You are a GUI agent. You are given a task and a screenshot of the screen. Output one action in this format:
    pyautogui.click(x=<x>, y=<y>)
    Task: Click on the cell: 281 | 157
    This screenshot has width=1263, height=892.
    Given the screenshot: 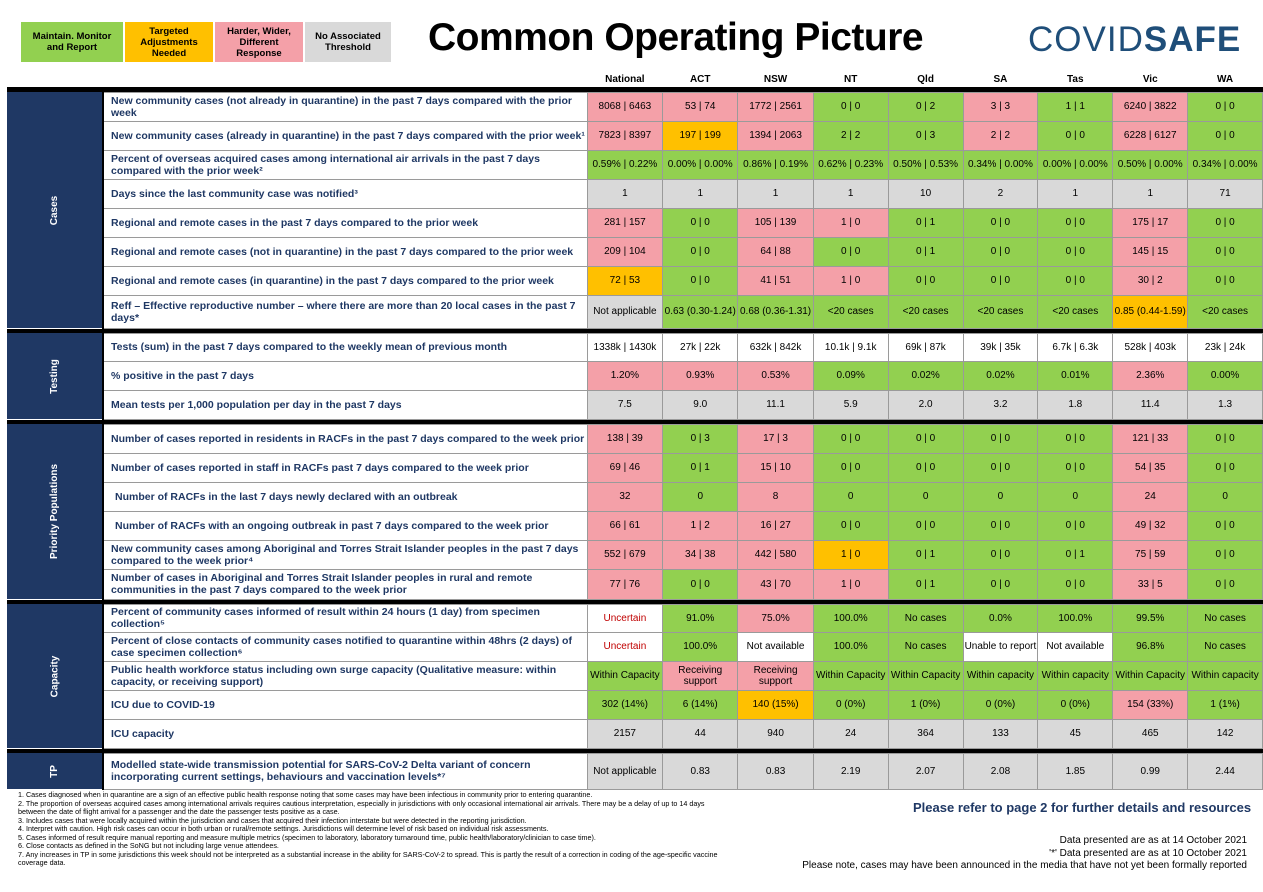 What is the action you would take?
    pyautogui.click(x=625, y=222)
    